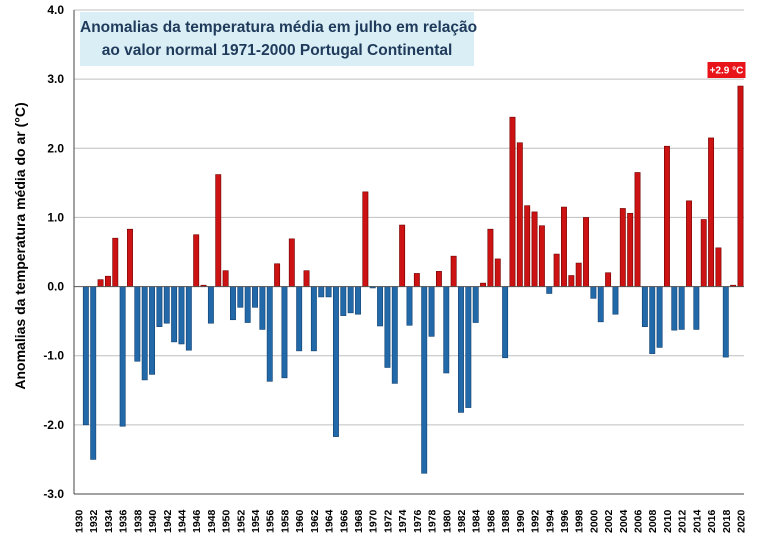 The image size is (768, 540). What do you see at coordinates (624, 521) in the screenshot?
I see `x-tick-label: 2004` at bounding box center [624, 521].